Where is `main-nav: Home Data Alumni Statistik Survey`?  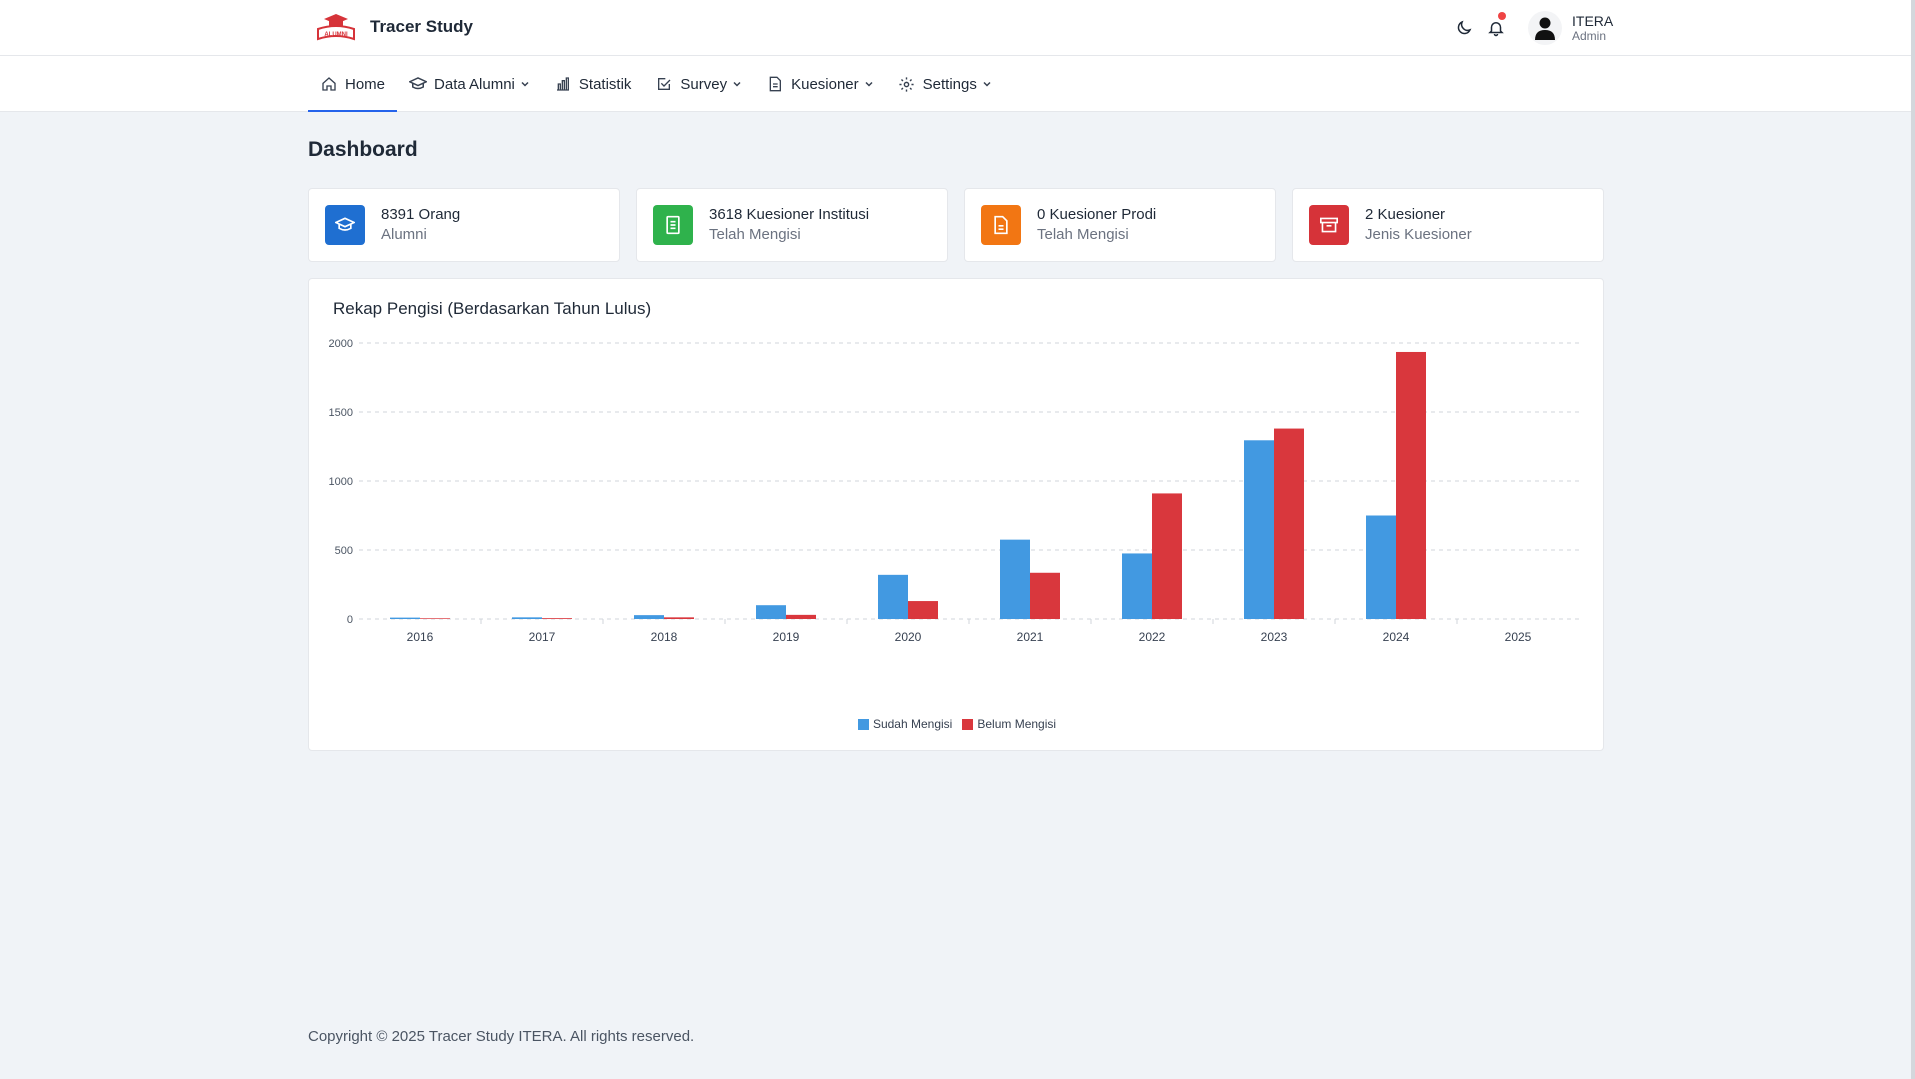 main-nav: Home Data Alumni Statistik Survey is located at coordinates (957, 84).